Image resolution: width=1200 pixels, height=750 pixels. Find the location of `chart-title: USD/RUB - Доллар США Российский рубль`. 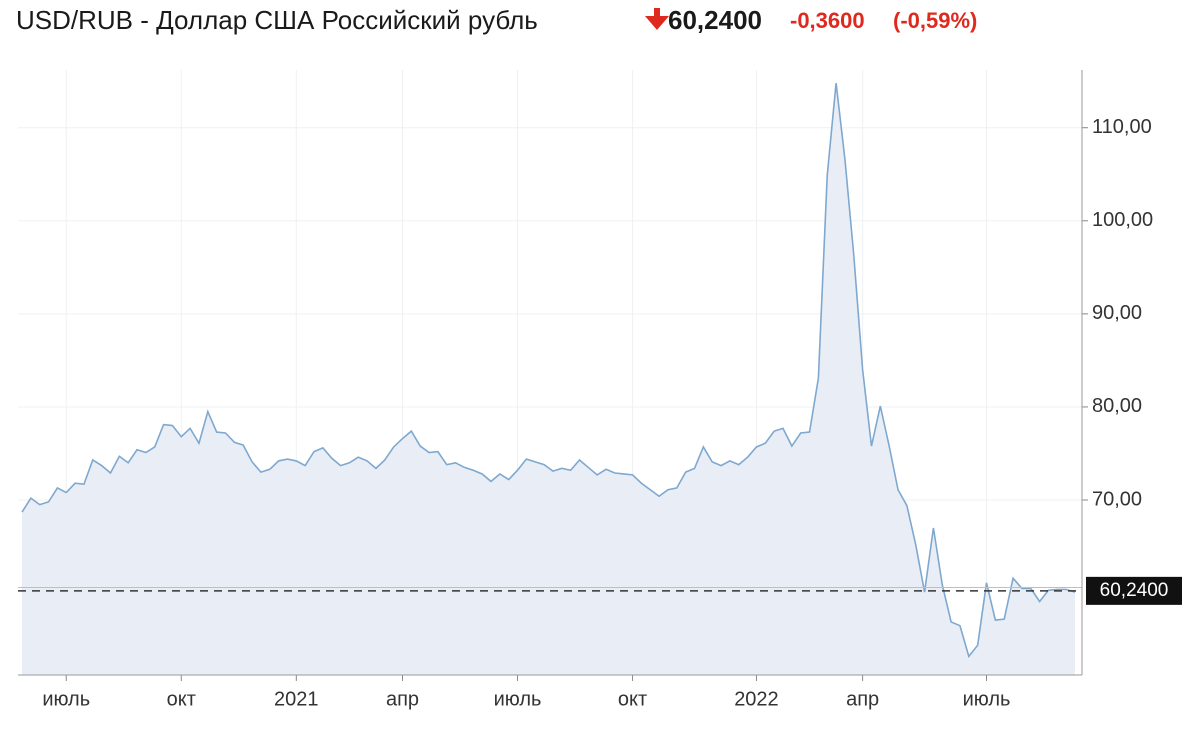

chart-title: USD/RUB - Доллар США Российский рубль is located at coordinates (277, 20).